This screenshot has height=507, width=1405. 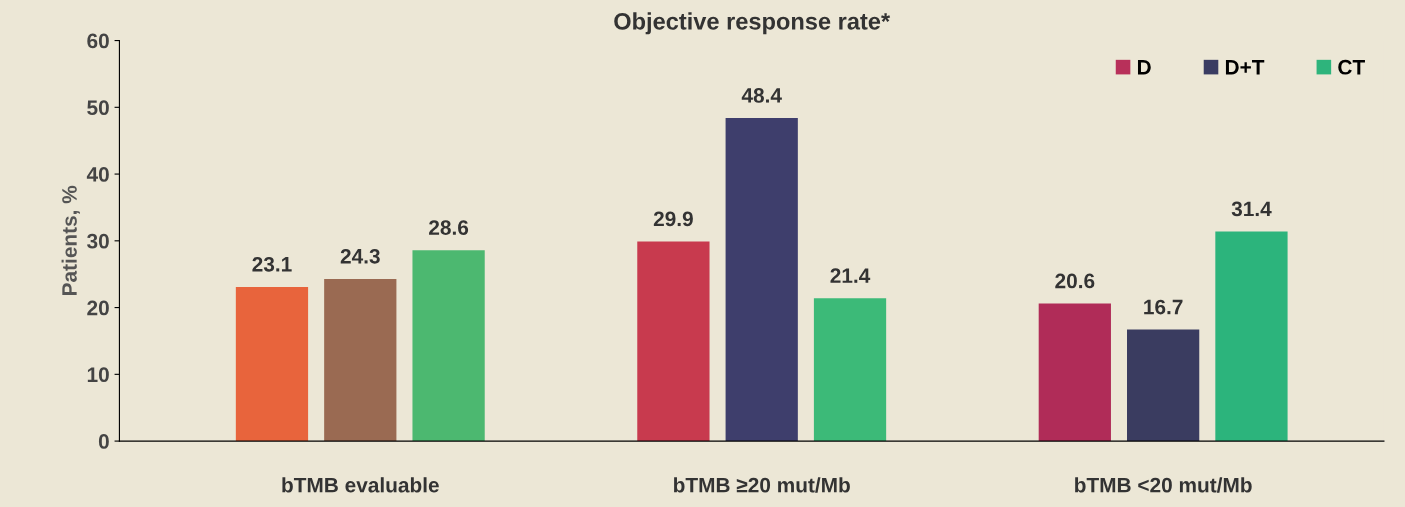 I want to click on y-tick-label: 30, so click(x=98, y=241).